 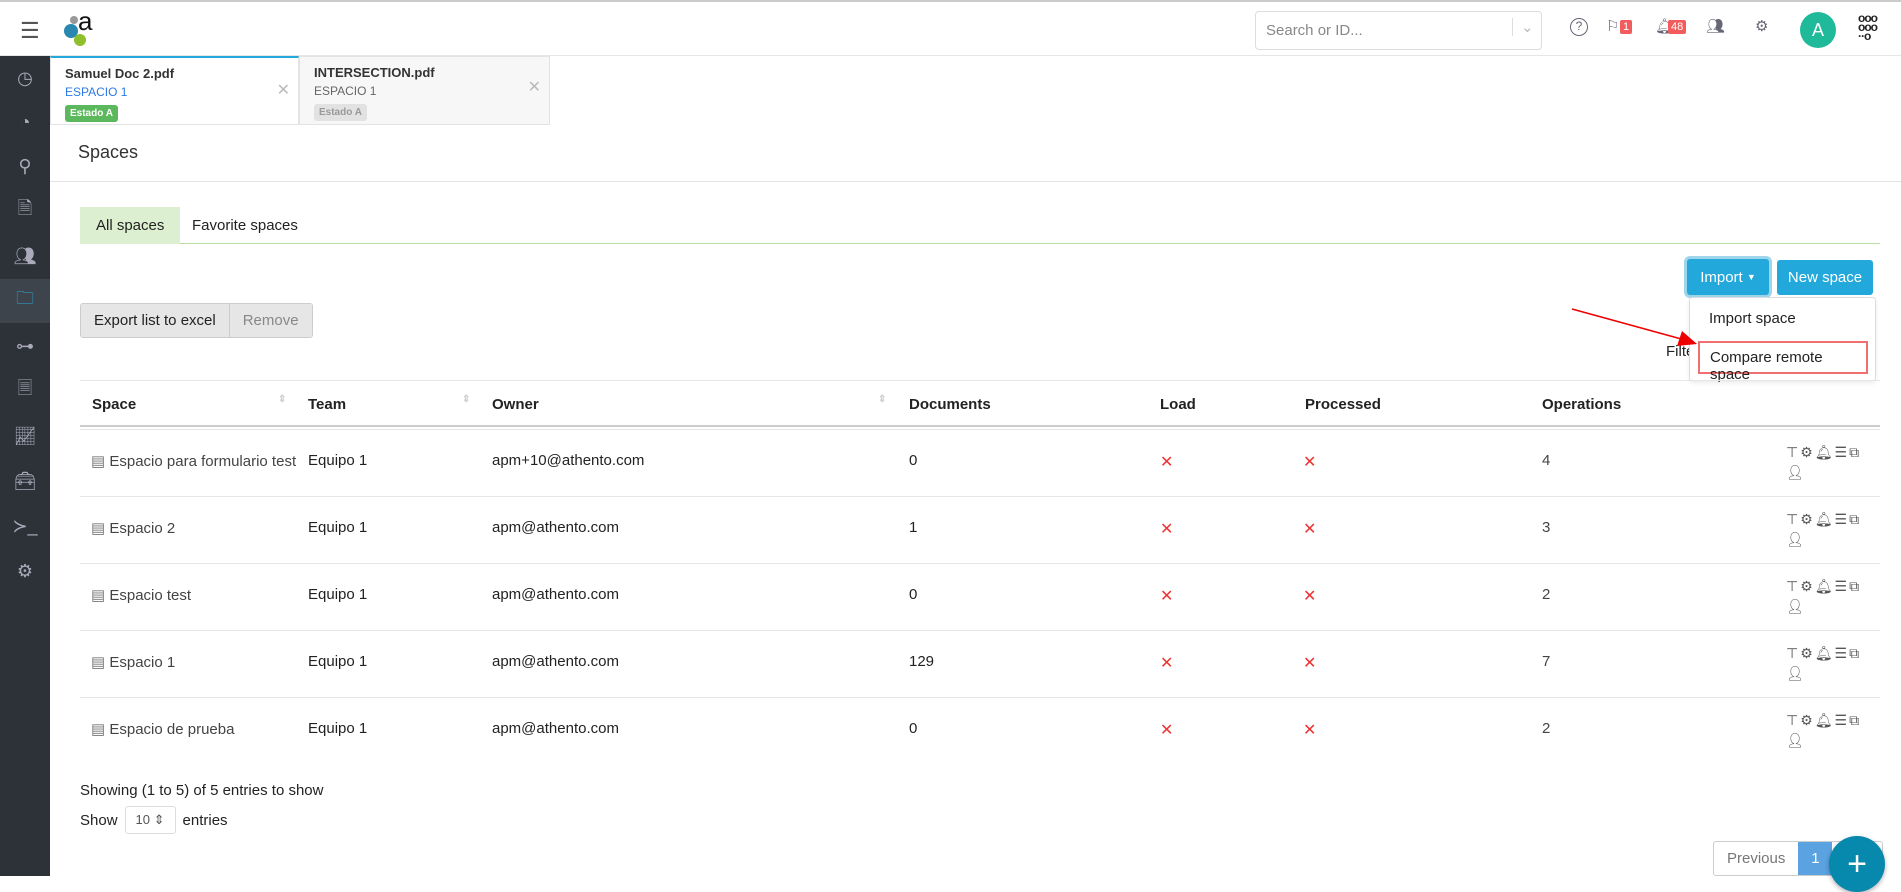 What do you see at coordinates (1762, 26) in the screenshot?
I see `settings-icon: ⚙` at bounding box center [1762, 26].